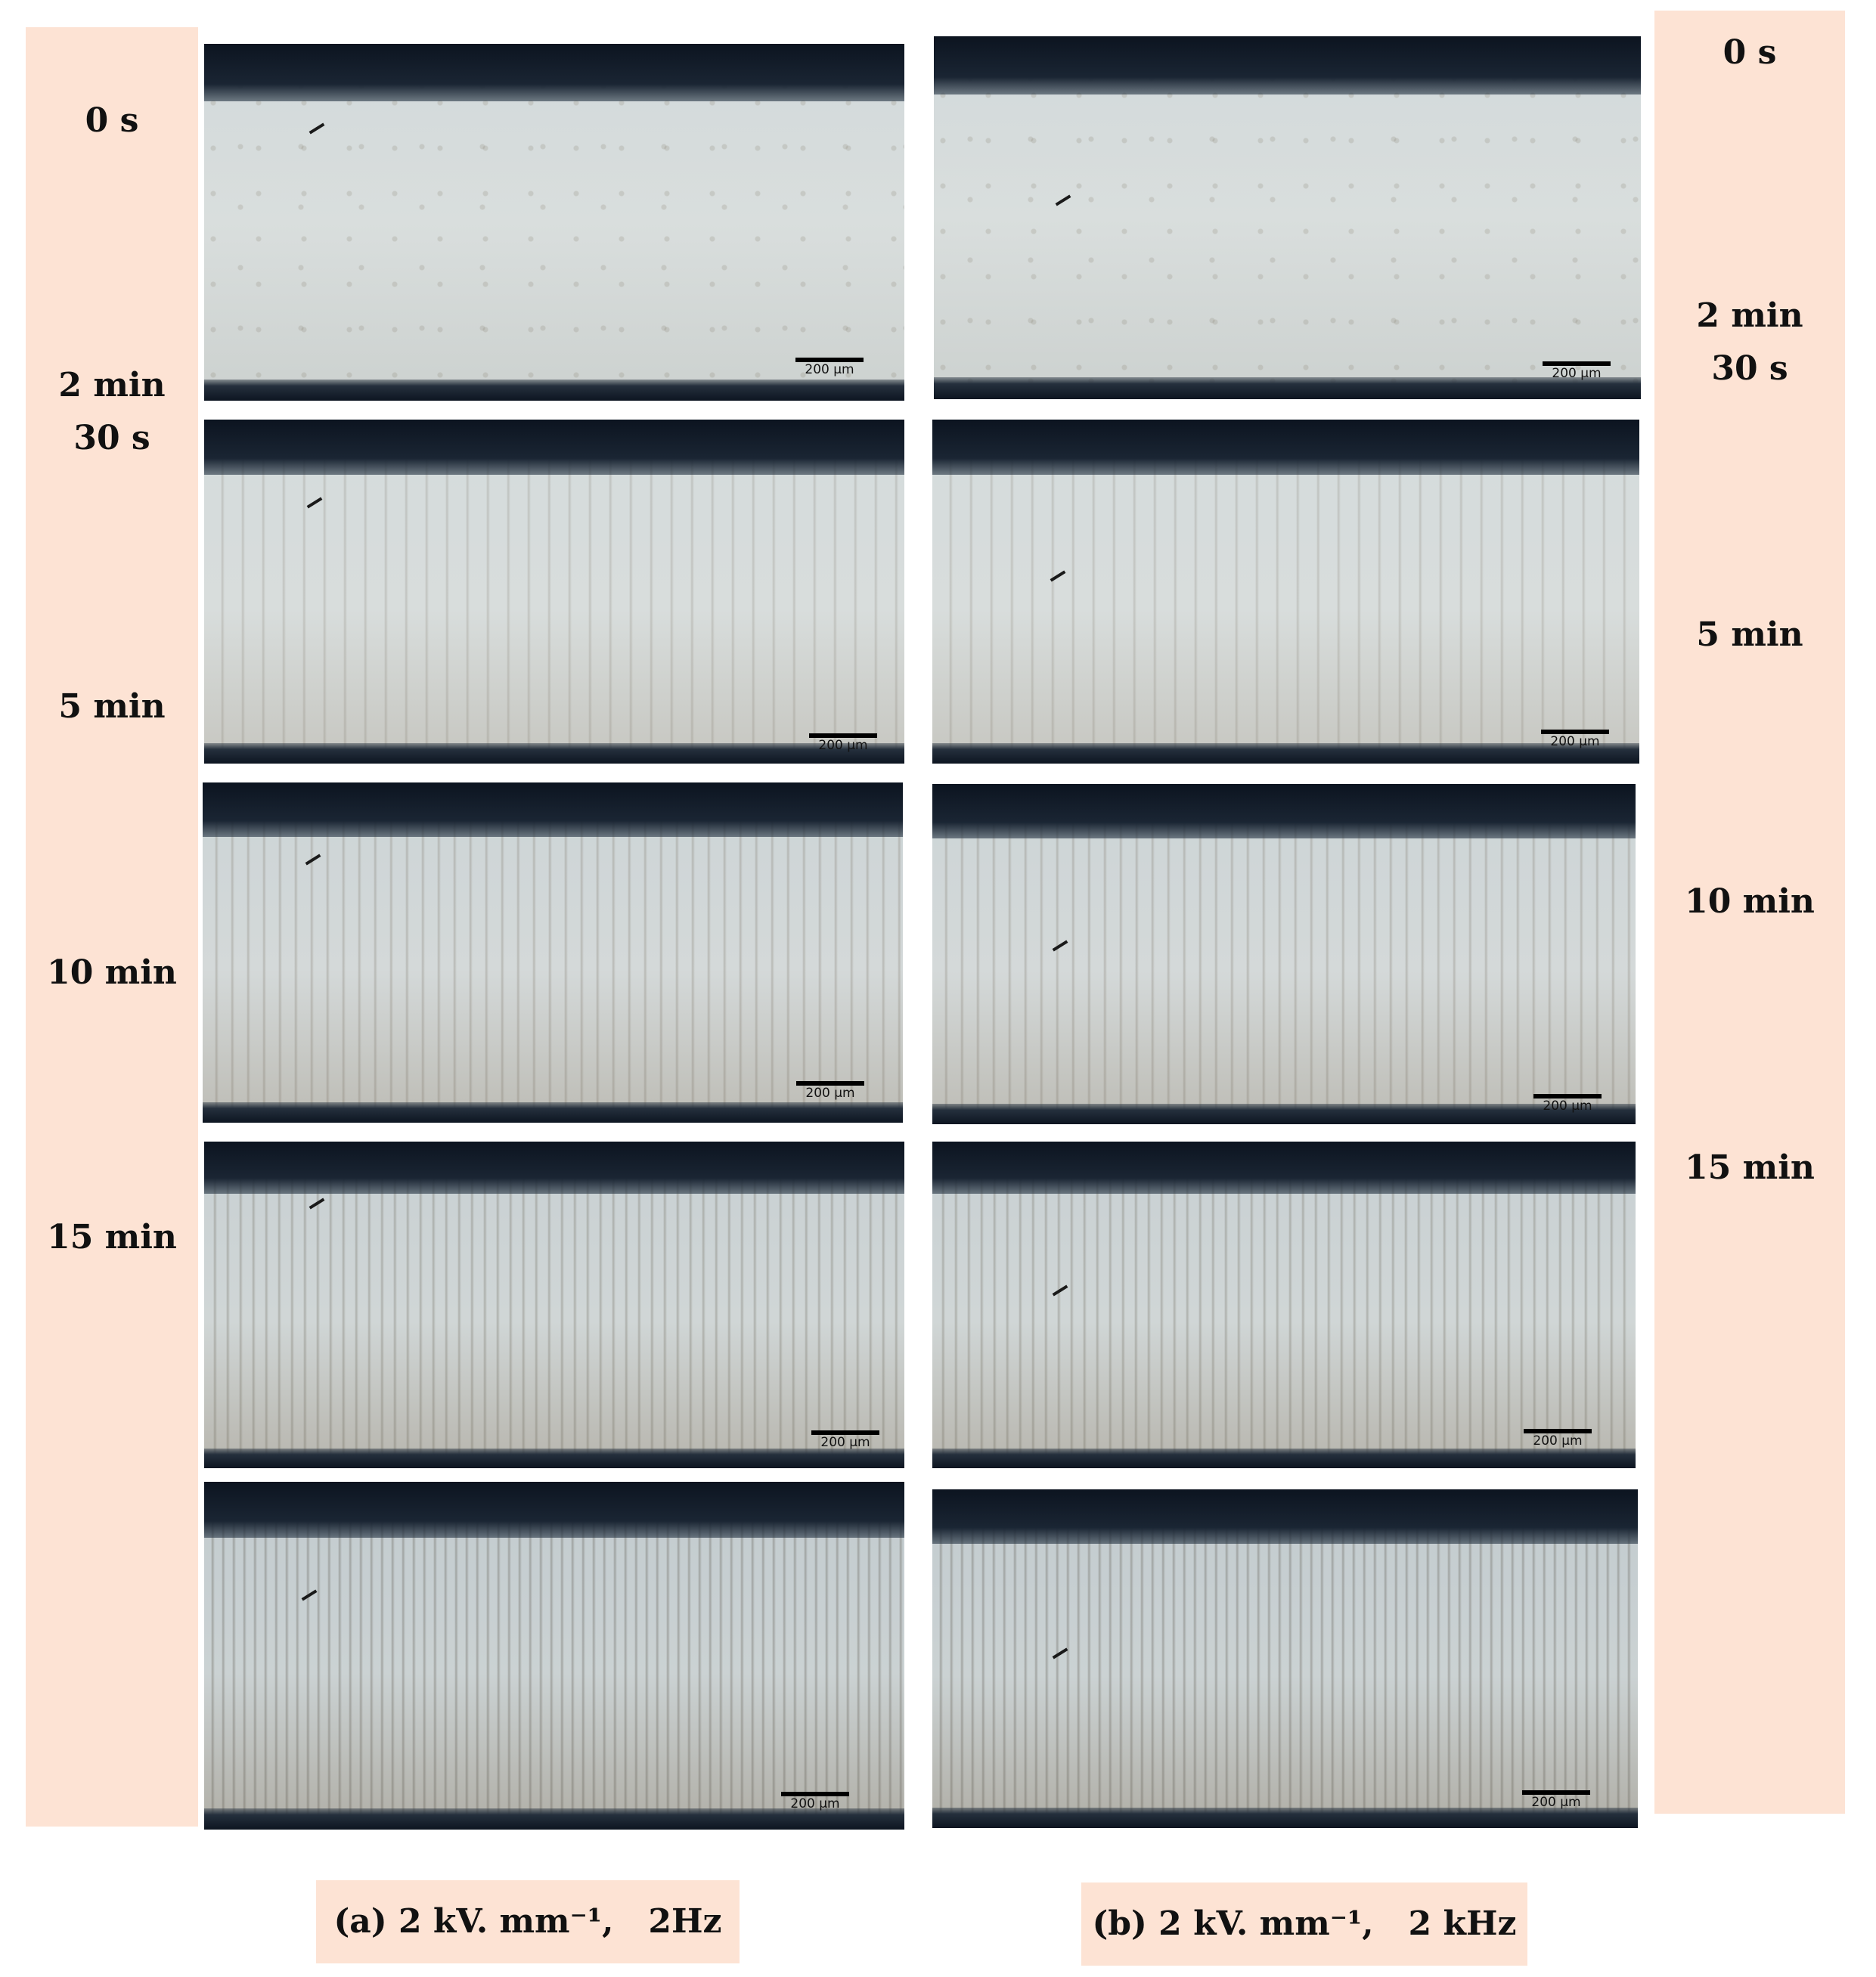 The height and width of the screenshot is (1977, 1876). Describe the element at coordinates (1750, 1167) in the screenshot. I see `right-time-label-4: 15 min` at that location.